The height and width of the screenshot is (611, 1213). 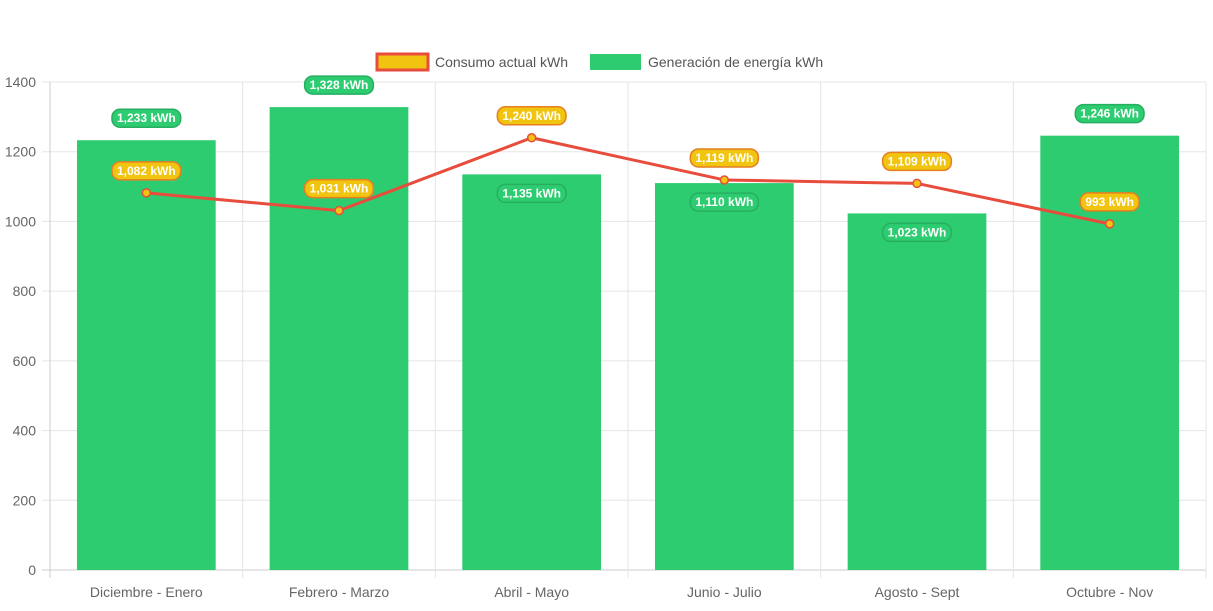 I want to click on bar-data-label: 1,328 kWh, so click(x=339, y=85).